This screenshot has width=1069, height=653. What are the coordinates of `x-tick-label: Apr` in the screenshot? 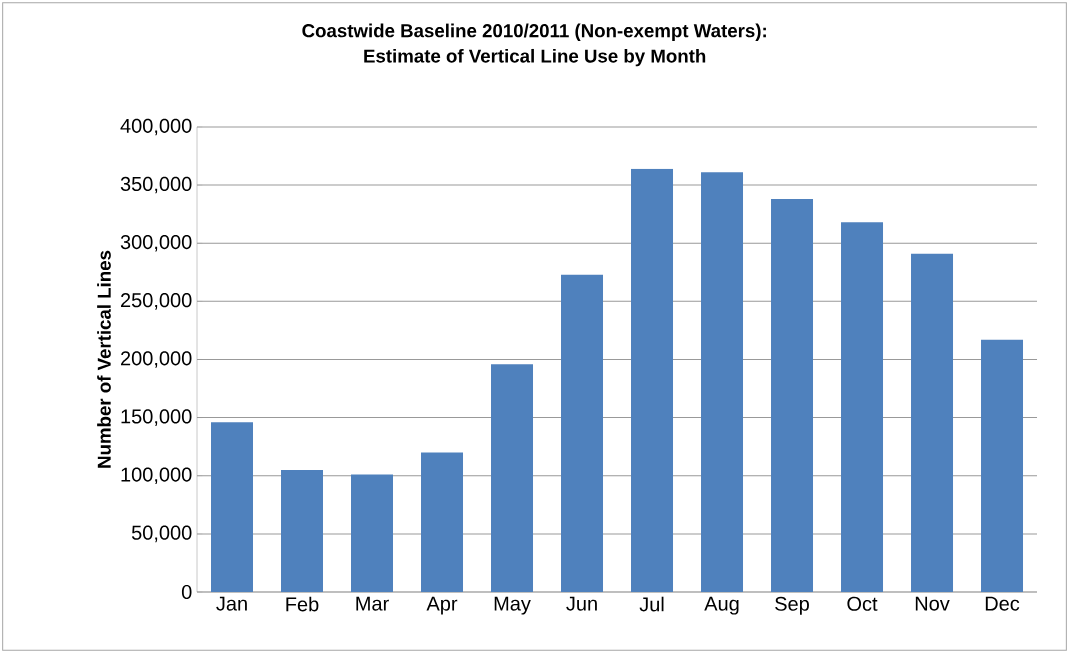 It's located at (442, 605).